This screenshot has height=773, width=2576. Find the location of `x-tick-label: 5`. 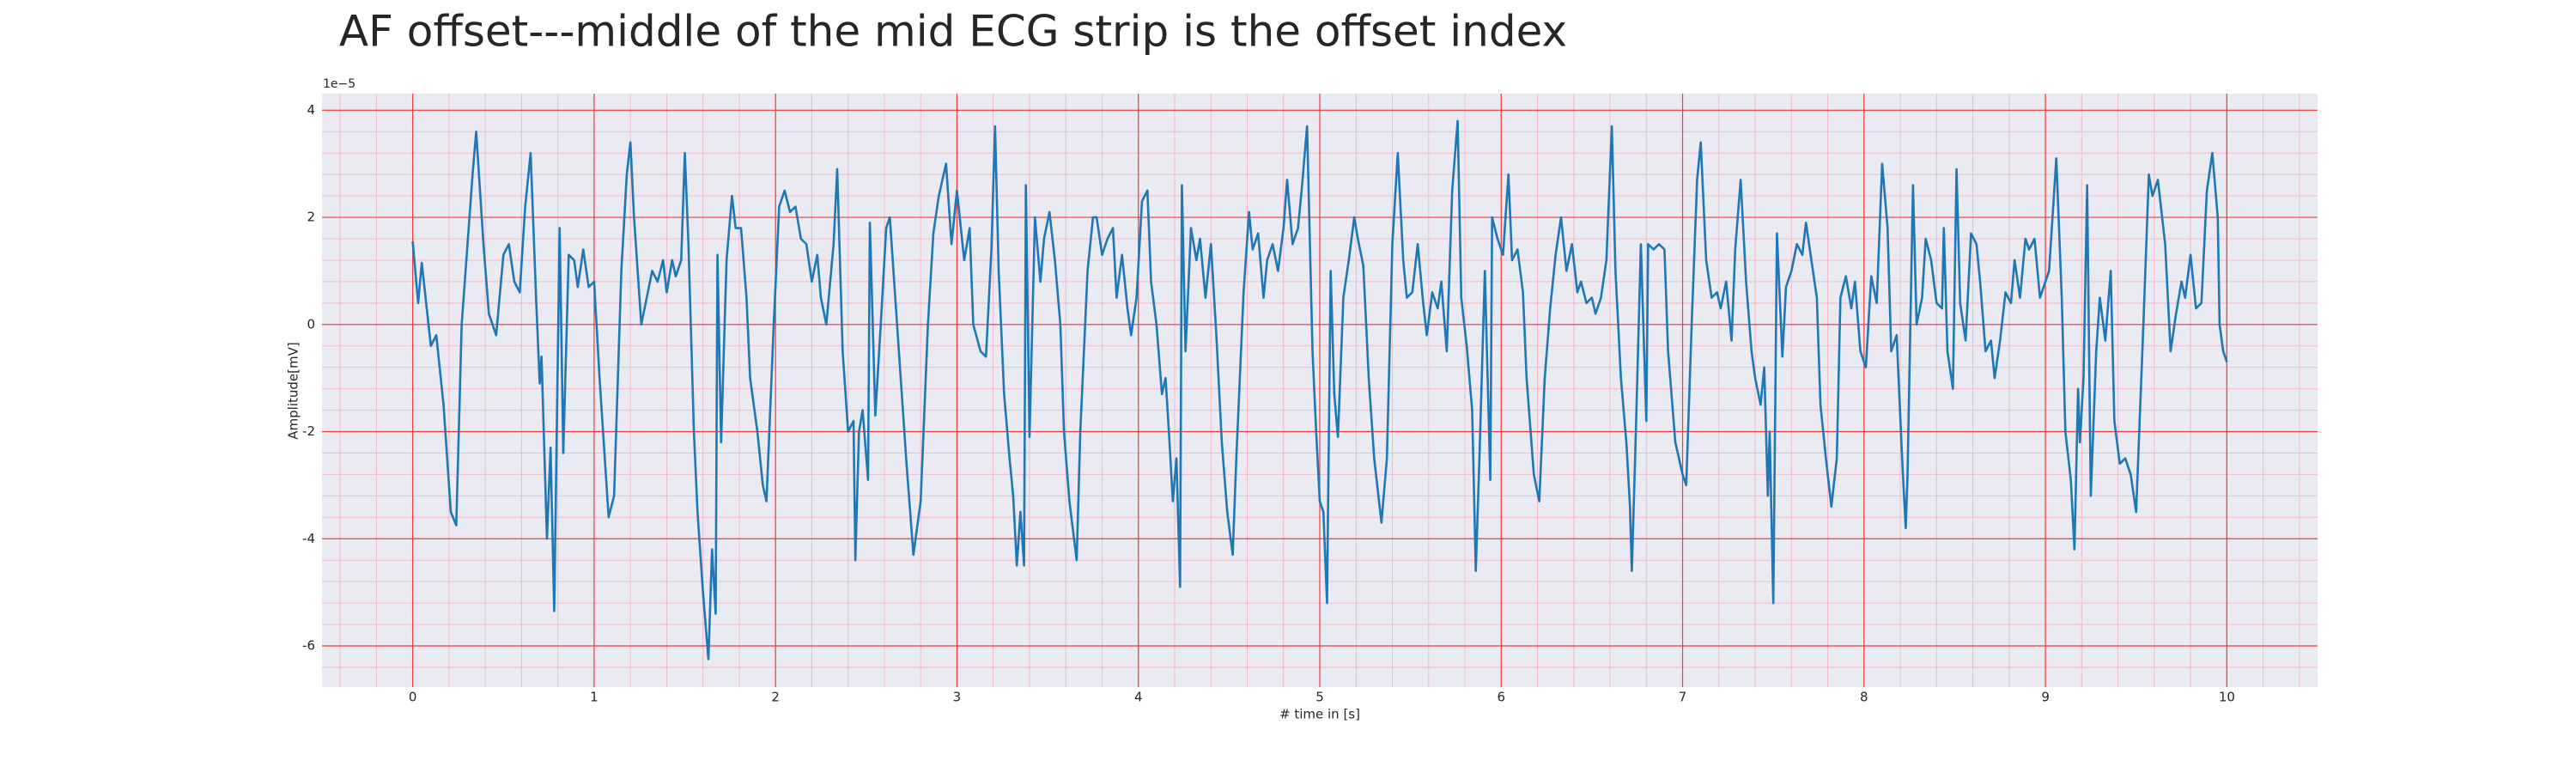

x-tick-label: 5 is located at coordinates (1319, 697).